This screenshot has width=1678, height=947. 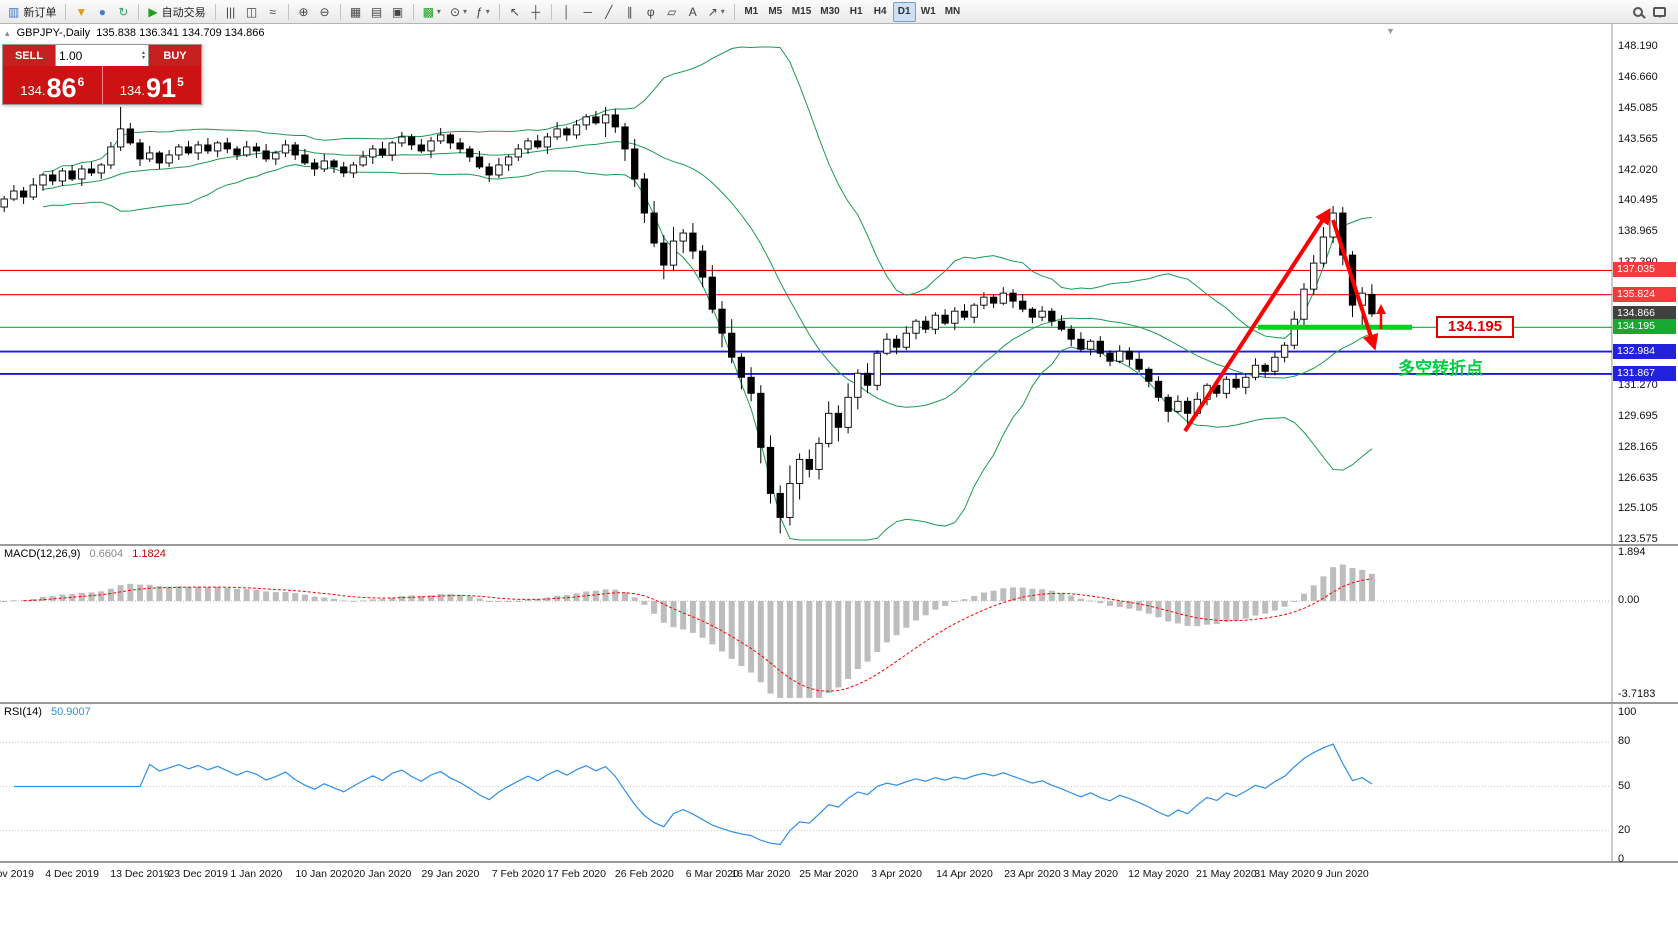 What do you see at coordinates (81, 12) in the screenshot?
I see `funnel-icon: ▼` at bounding box center [81, 12].